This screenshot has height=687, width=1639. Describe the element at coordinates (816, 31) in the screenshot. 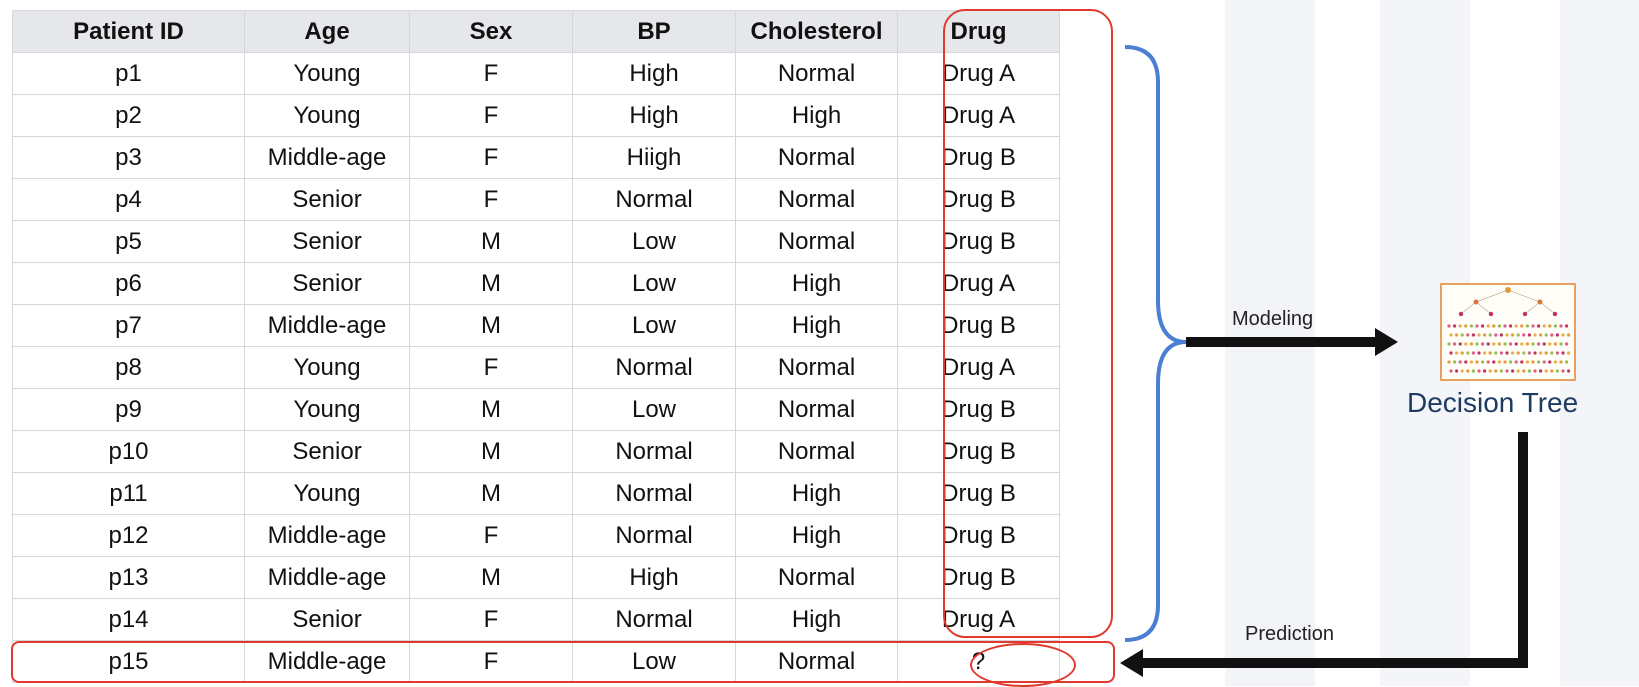

I see `header-cholesterol: Cholesterol` at that location.